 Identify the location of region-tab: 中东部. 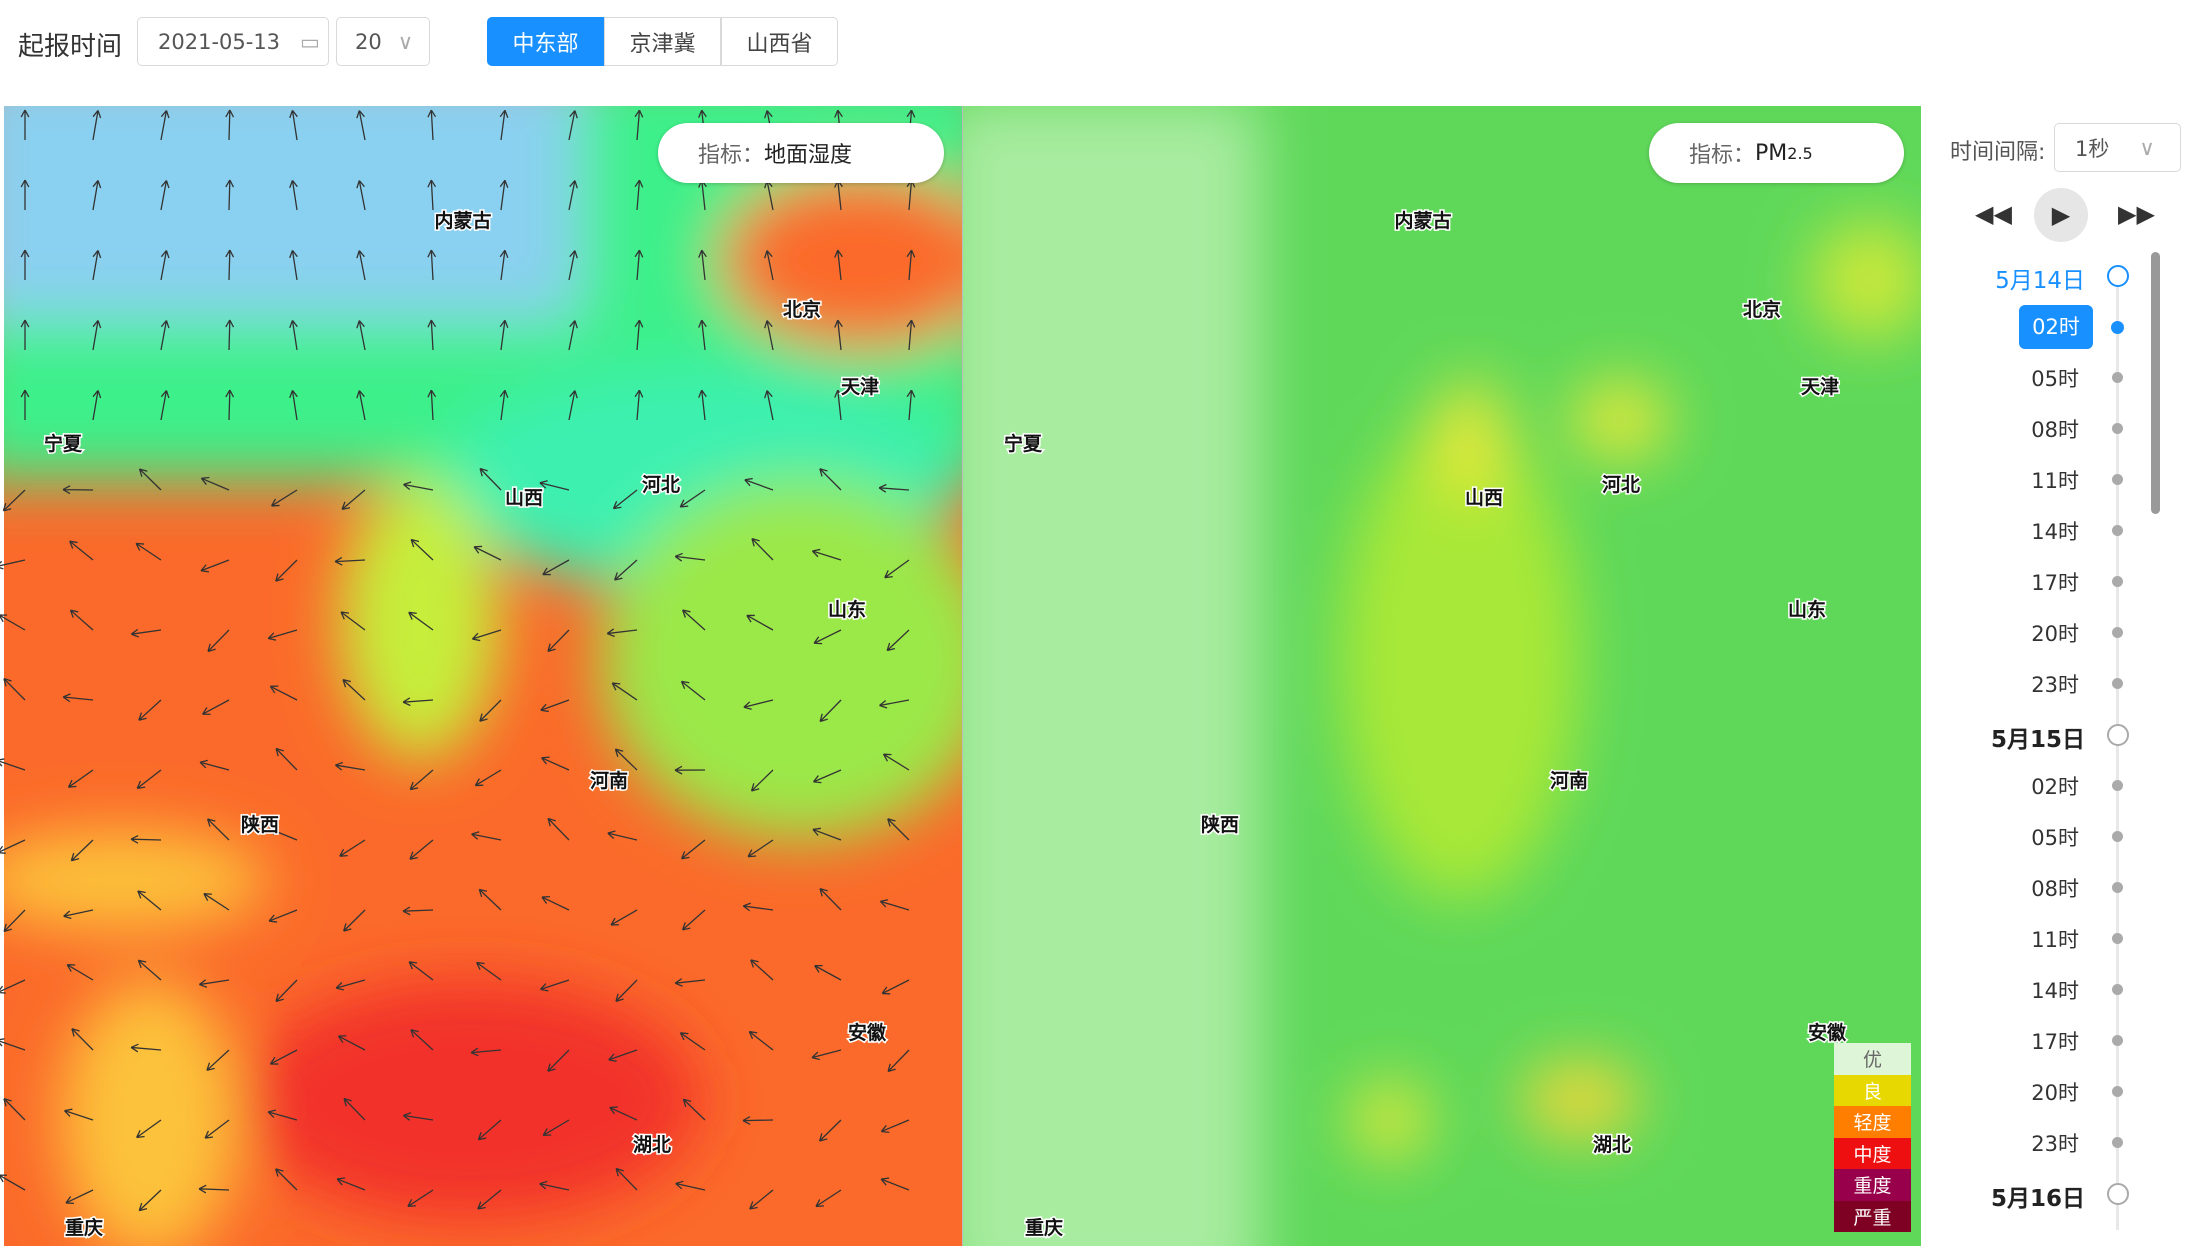
(545, 41).